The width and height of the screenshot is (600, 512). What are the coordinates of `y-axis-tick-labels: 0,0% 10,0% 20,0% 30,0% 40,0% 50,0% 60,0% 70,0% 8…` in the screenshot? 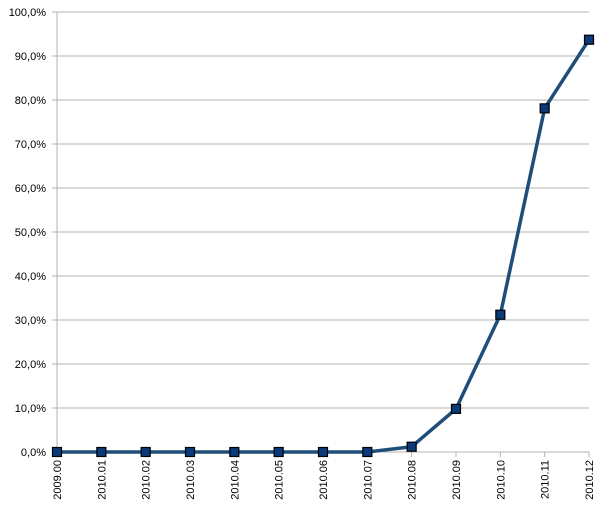 It's located at (28, 233).